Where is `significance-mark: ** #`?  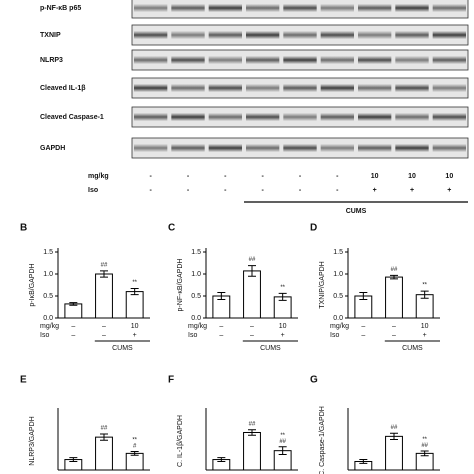
significance-mark: ** # is located at coordinates (134, 443).